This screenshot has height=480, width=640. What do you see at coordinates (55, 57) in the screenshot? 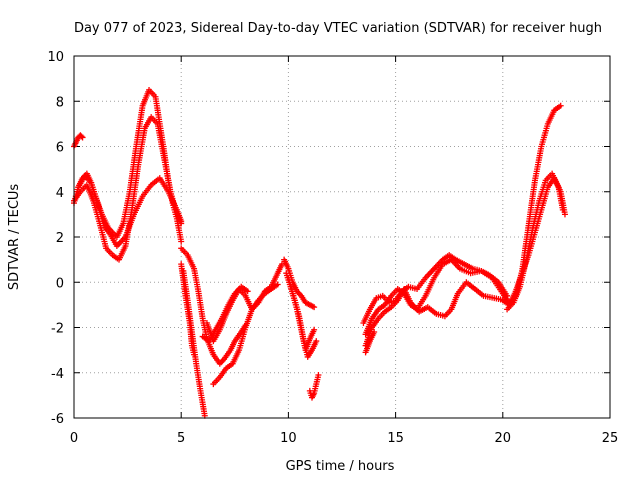
I see `y-tick-label: 10` at bounding box center [55, 57].